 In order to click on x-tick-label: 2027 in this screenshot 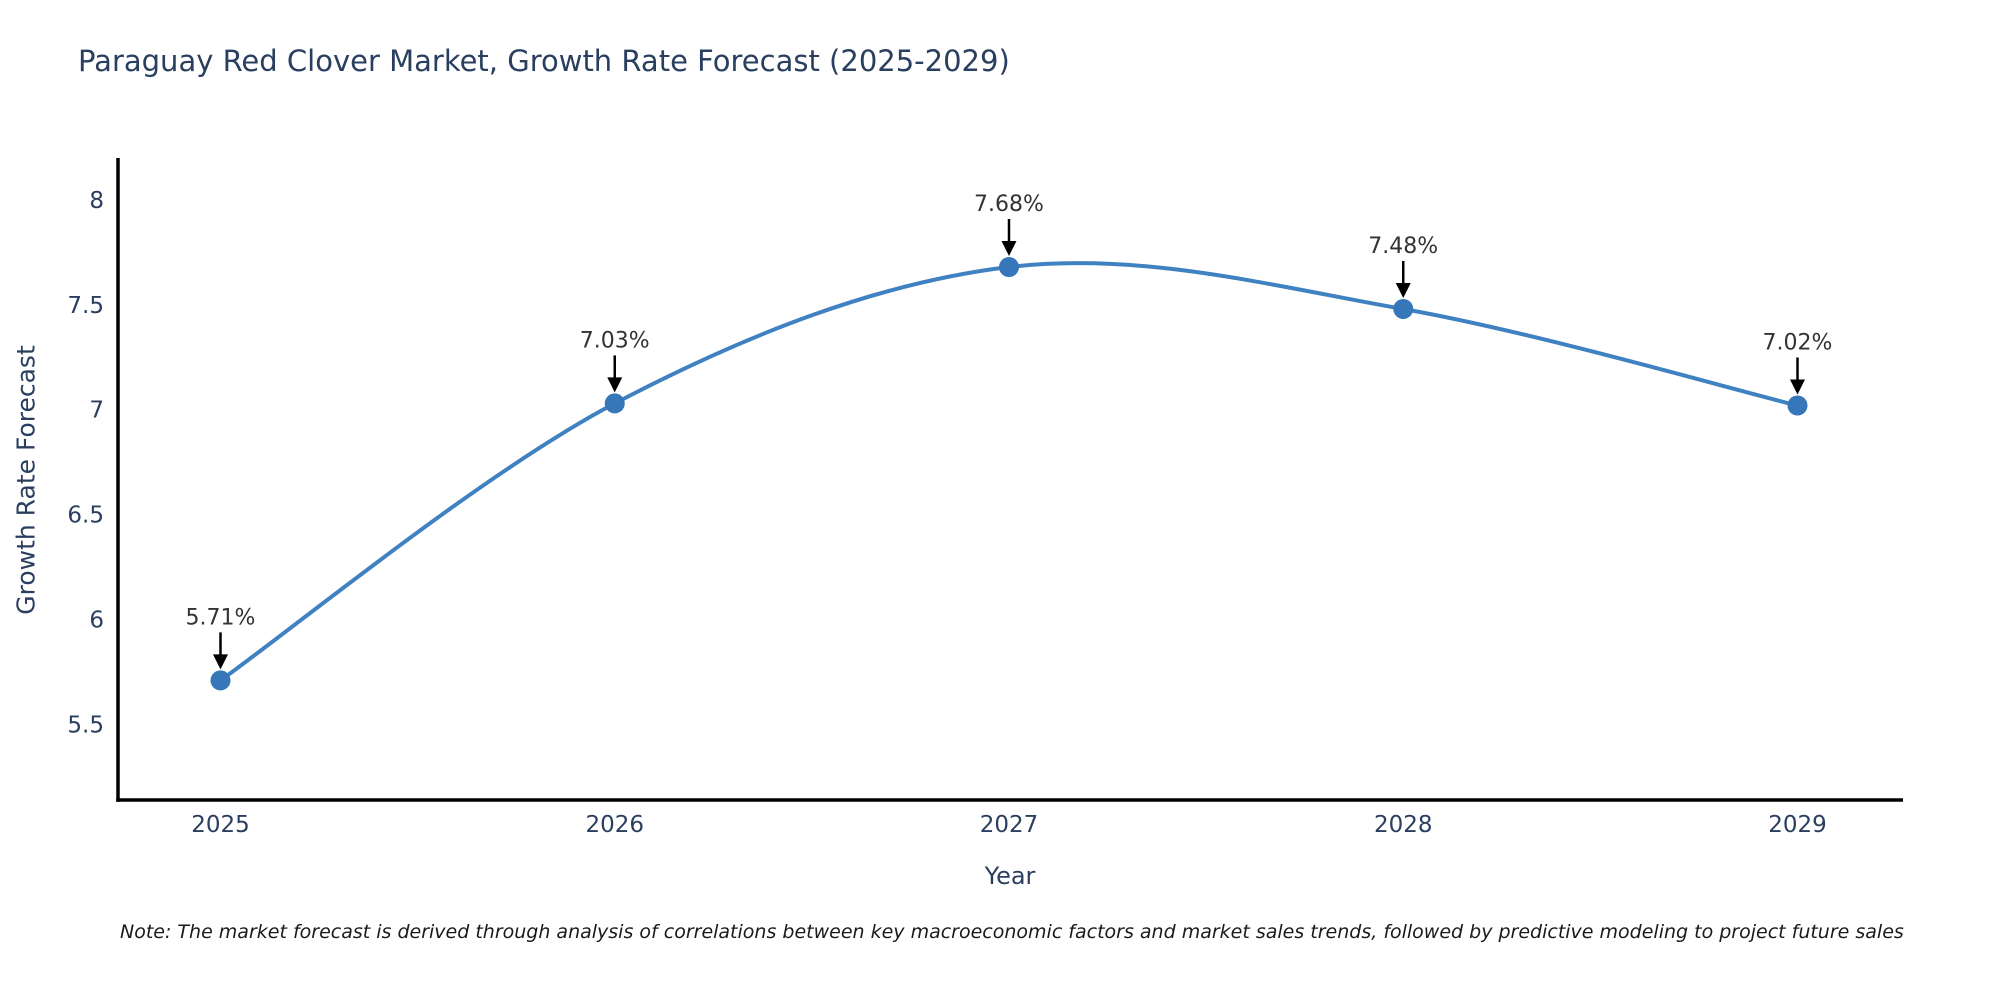, I will do `click(1009, 825)`.